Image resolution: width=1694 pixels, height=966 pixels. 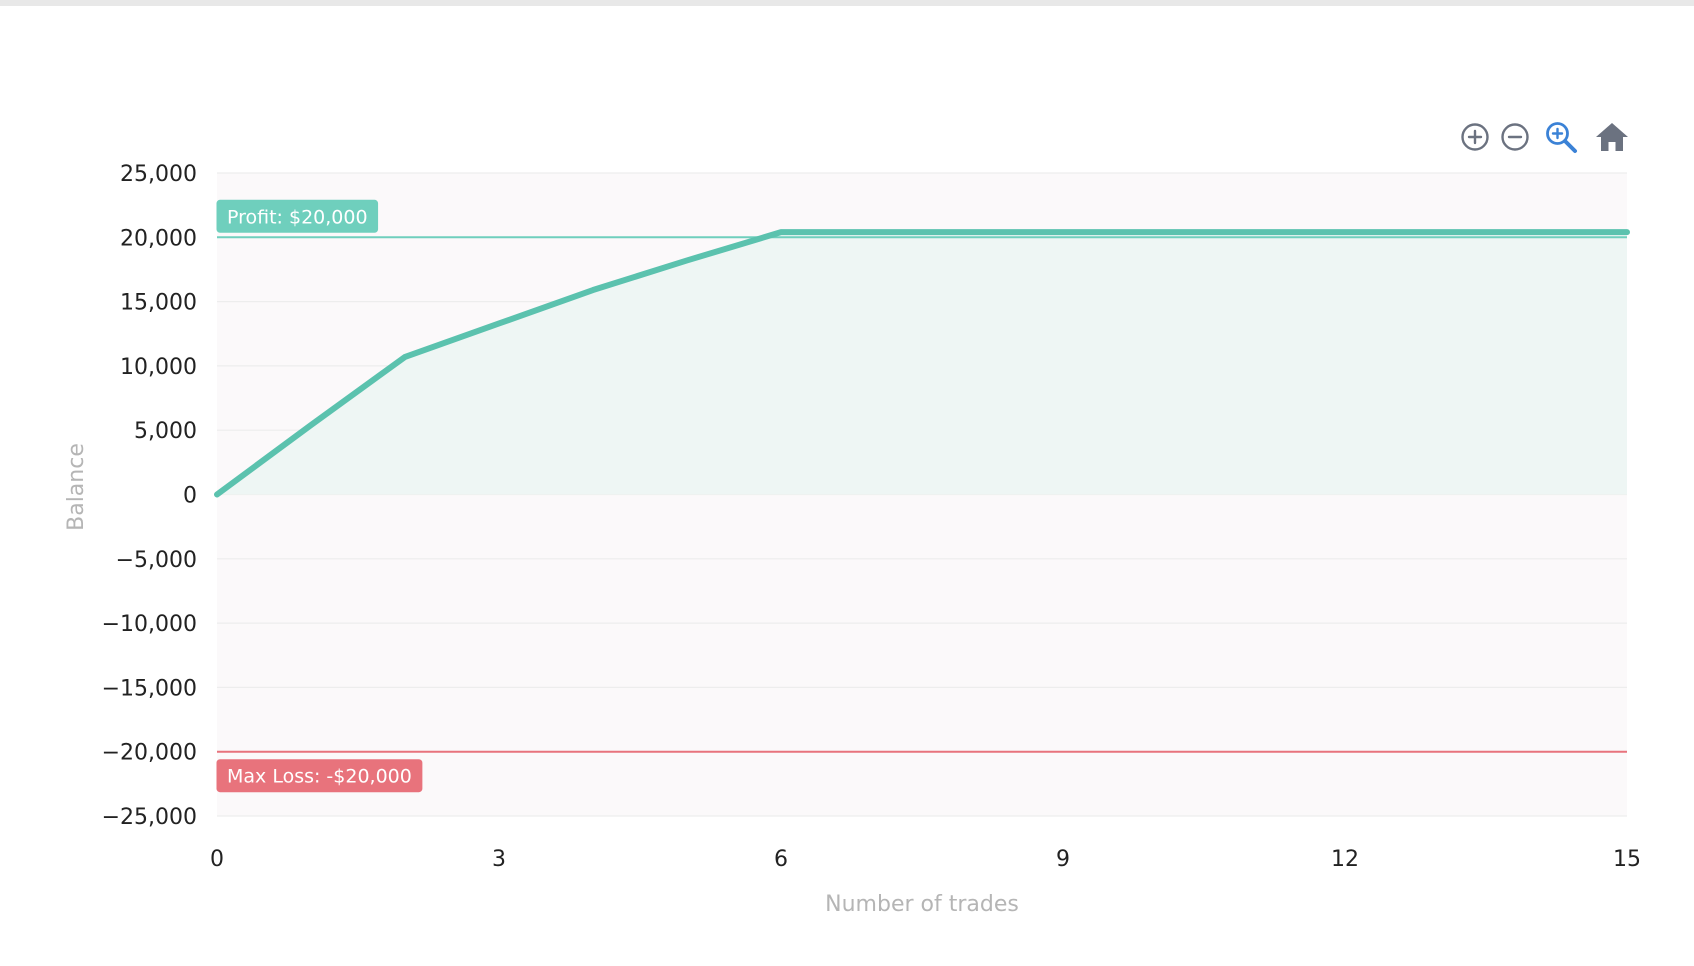 I want to click on loss-threshold-label: Max Loss: -$20,000, so click(x=319, y=776).